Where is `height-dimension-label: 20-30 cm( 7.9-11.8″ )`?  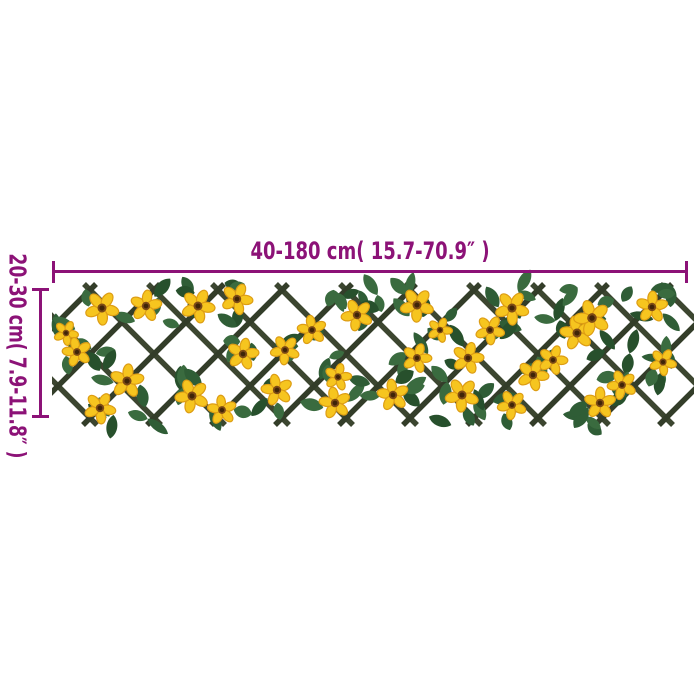
height-dimension-label: 20-30 cm( 7.9-11.8″ ) is located at coordinates (16, 356).